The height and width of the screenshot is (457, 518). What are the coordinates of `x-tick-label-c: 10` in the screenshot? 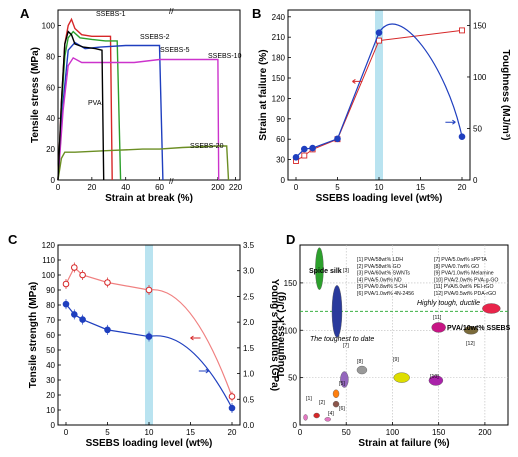 It's located at (149, 432).